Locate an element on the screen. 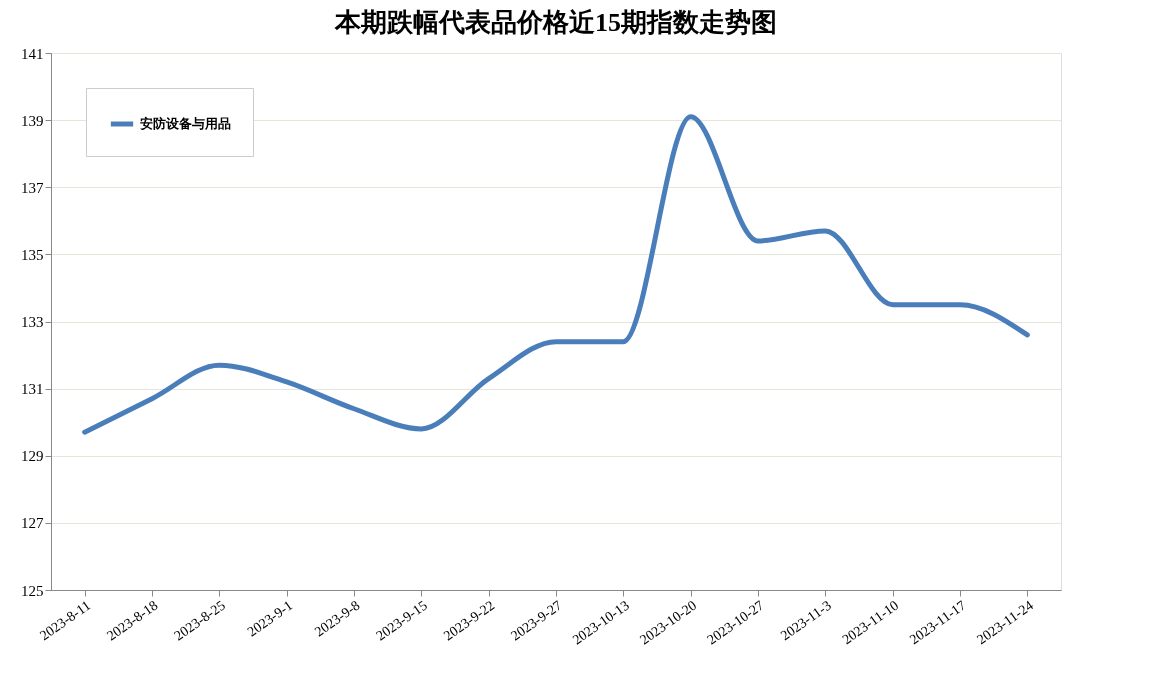  legend-label: 安防设备与用品 is located at coordinates (185, 123).